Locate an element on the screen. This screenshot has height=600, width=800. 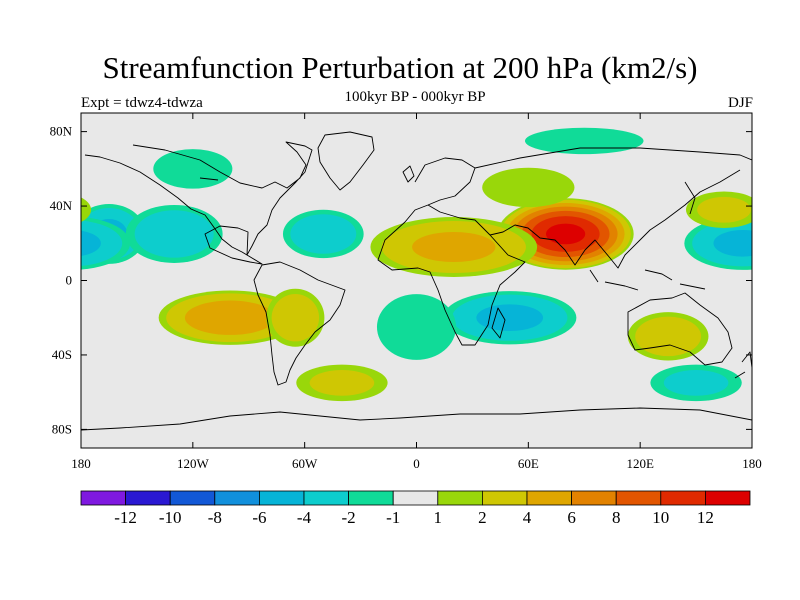
colorbar-label: 2 is located at coordinates (482, 517).